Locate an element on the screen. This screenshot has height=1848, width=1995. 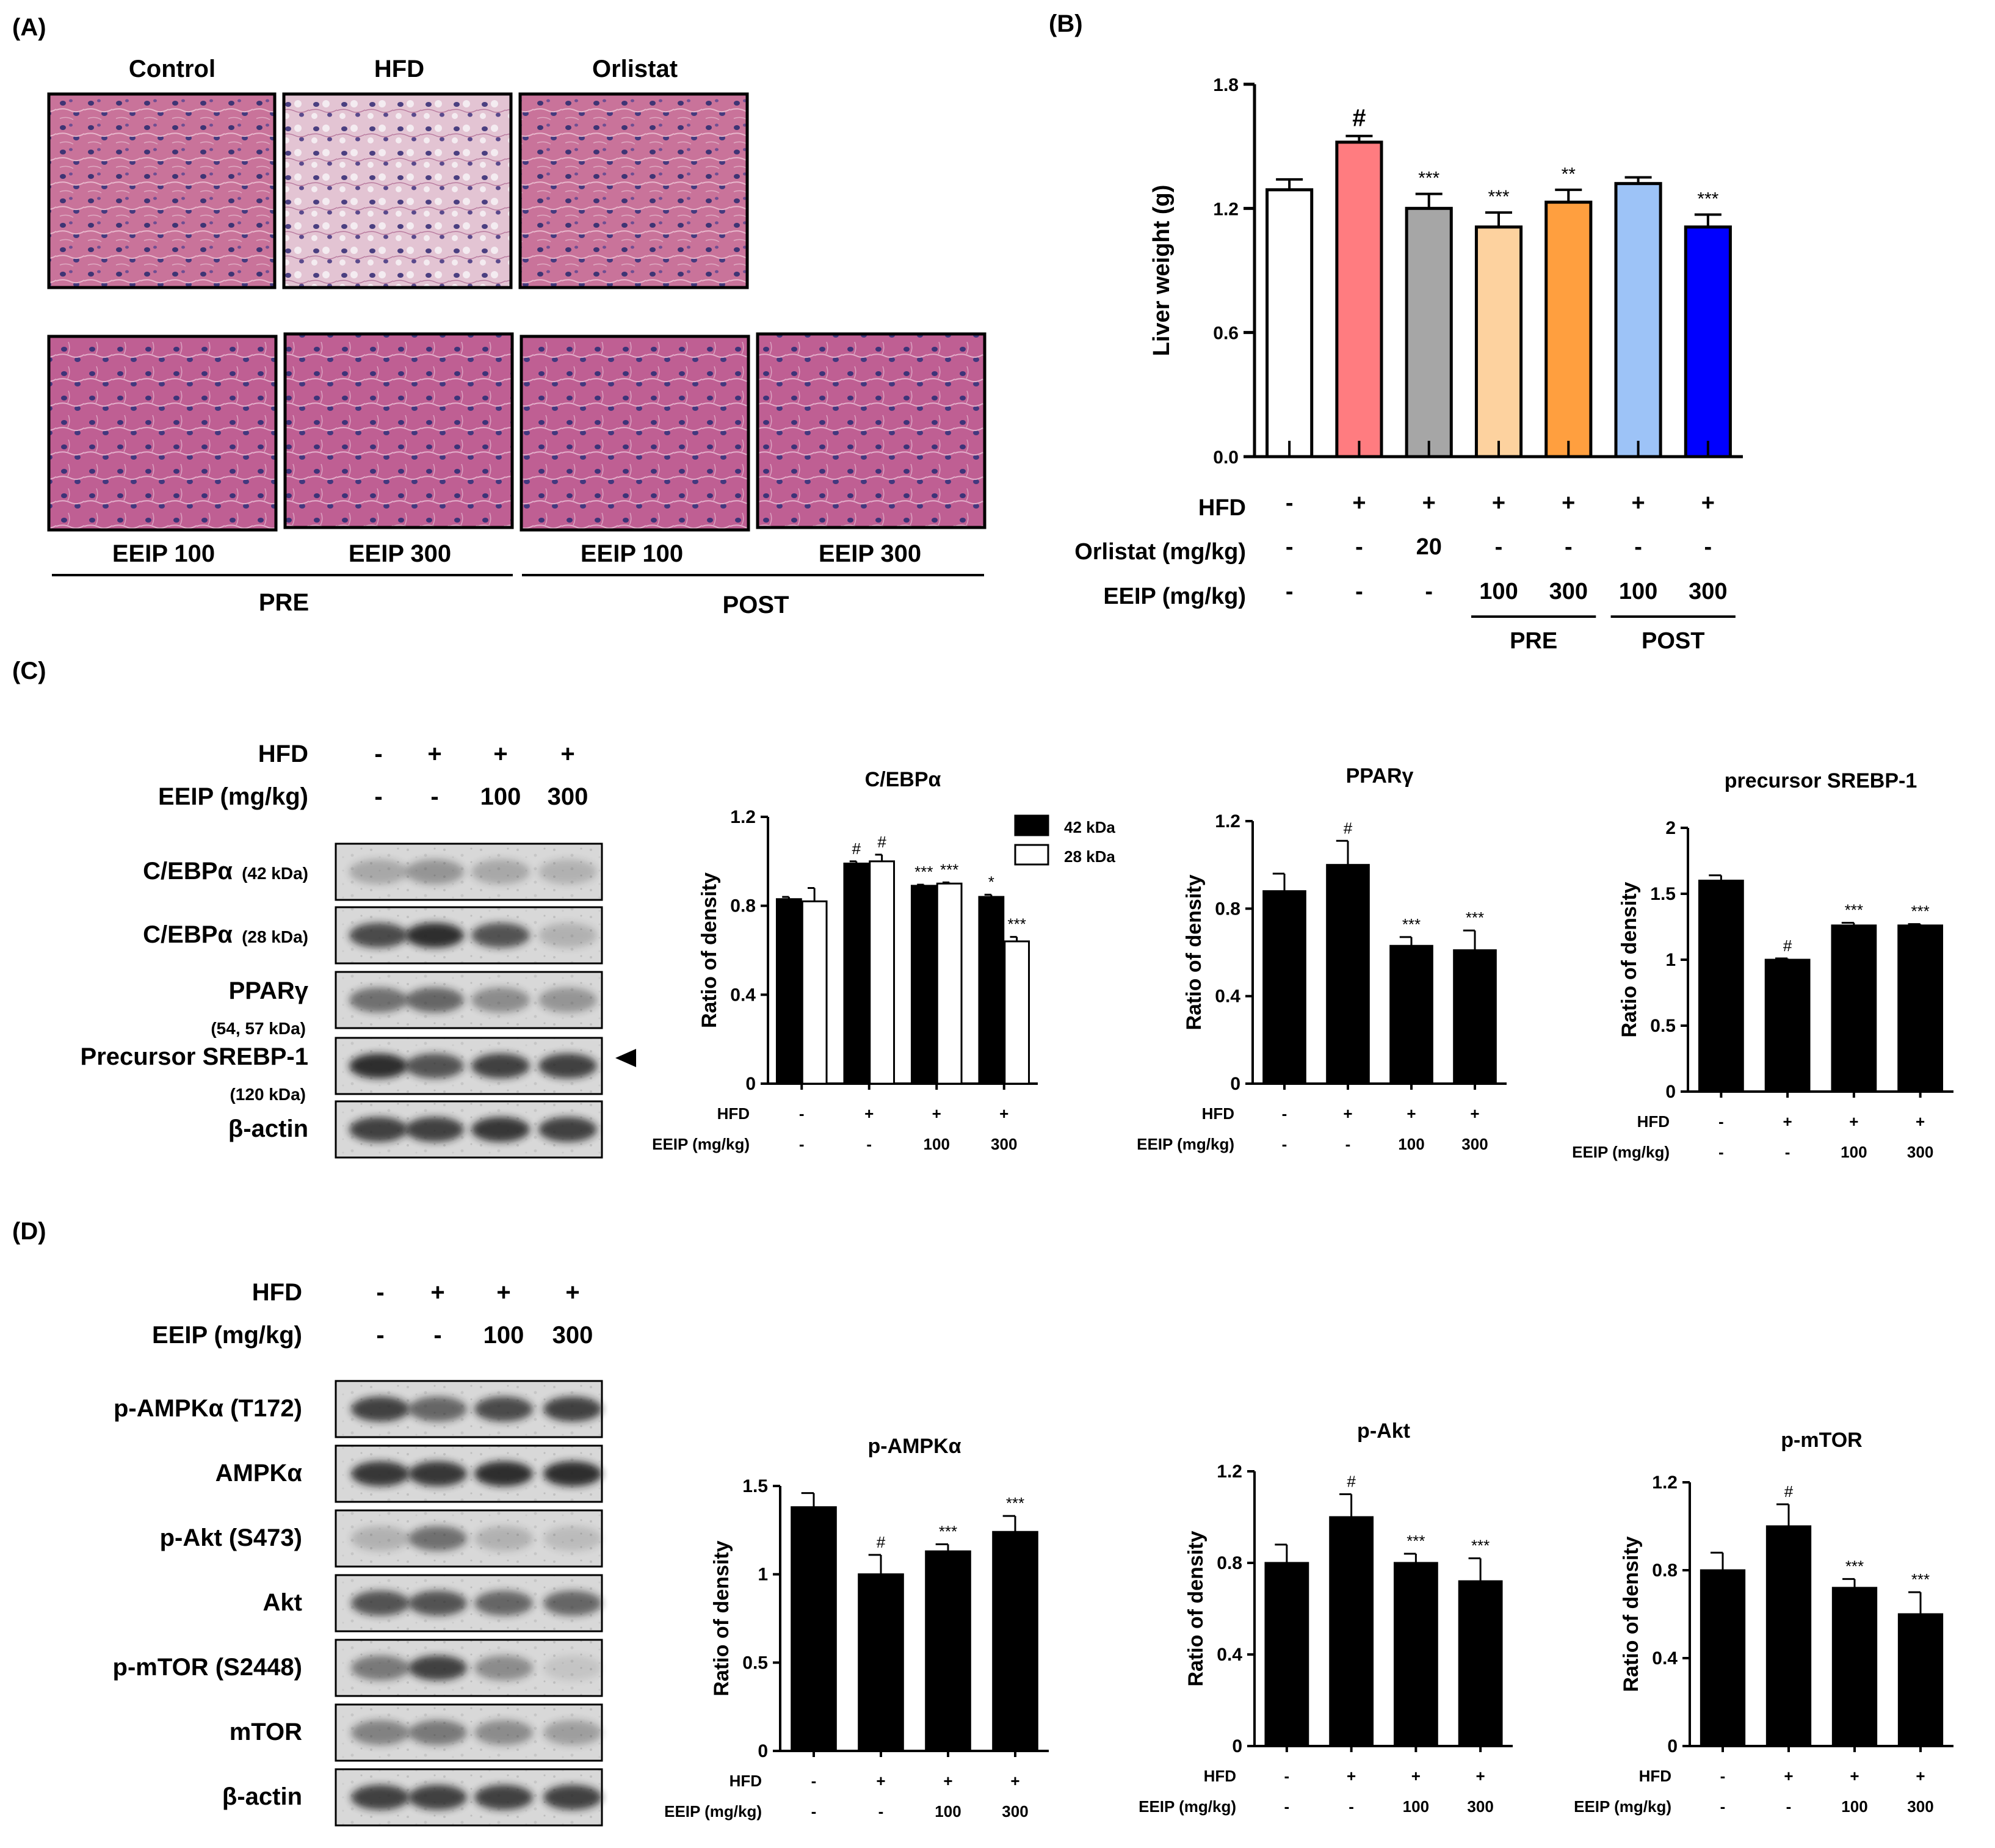
y-tick-label: 1 is located at coordinates (1670, 960).